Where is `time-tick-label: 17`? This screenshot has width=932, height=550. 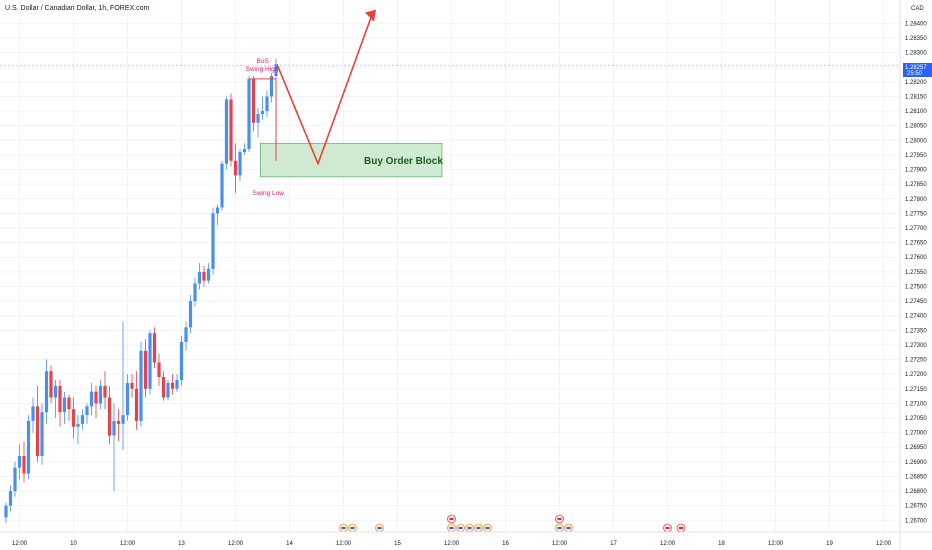 time-tick-label: 17 is located at coordinates (613, 544).